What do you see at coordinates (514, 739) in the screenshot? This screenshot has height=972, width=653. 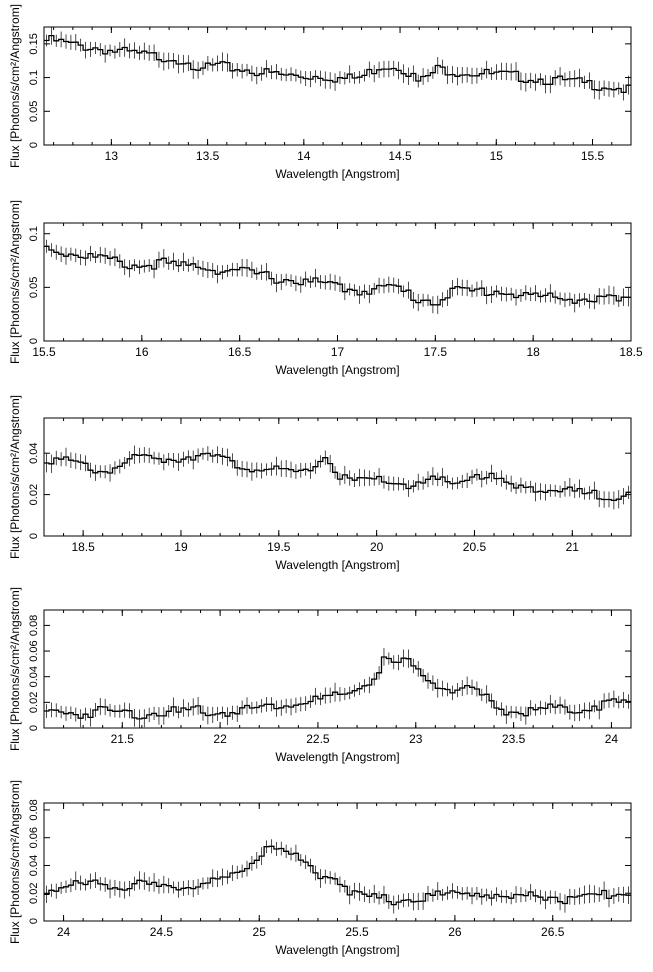 I see `x-tick-label: 23.5` at bounding box center [514, 739].